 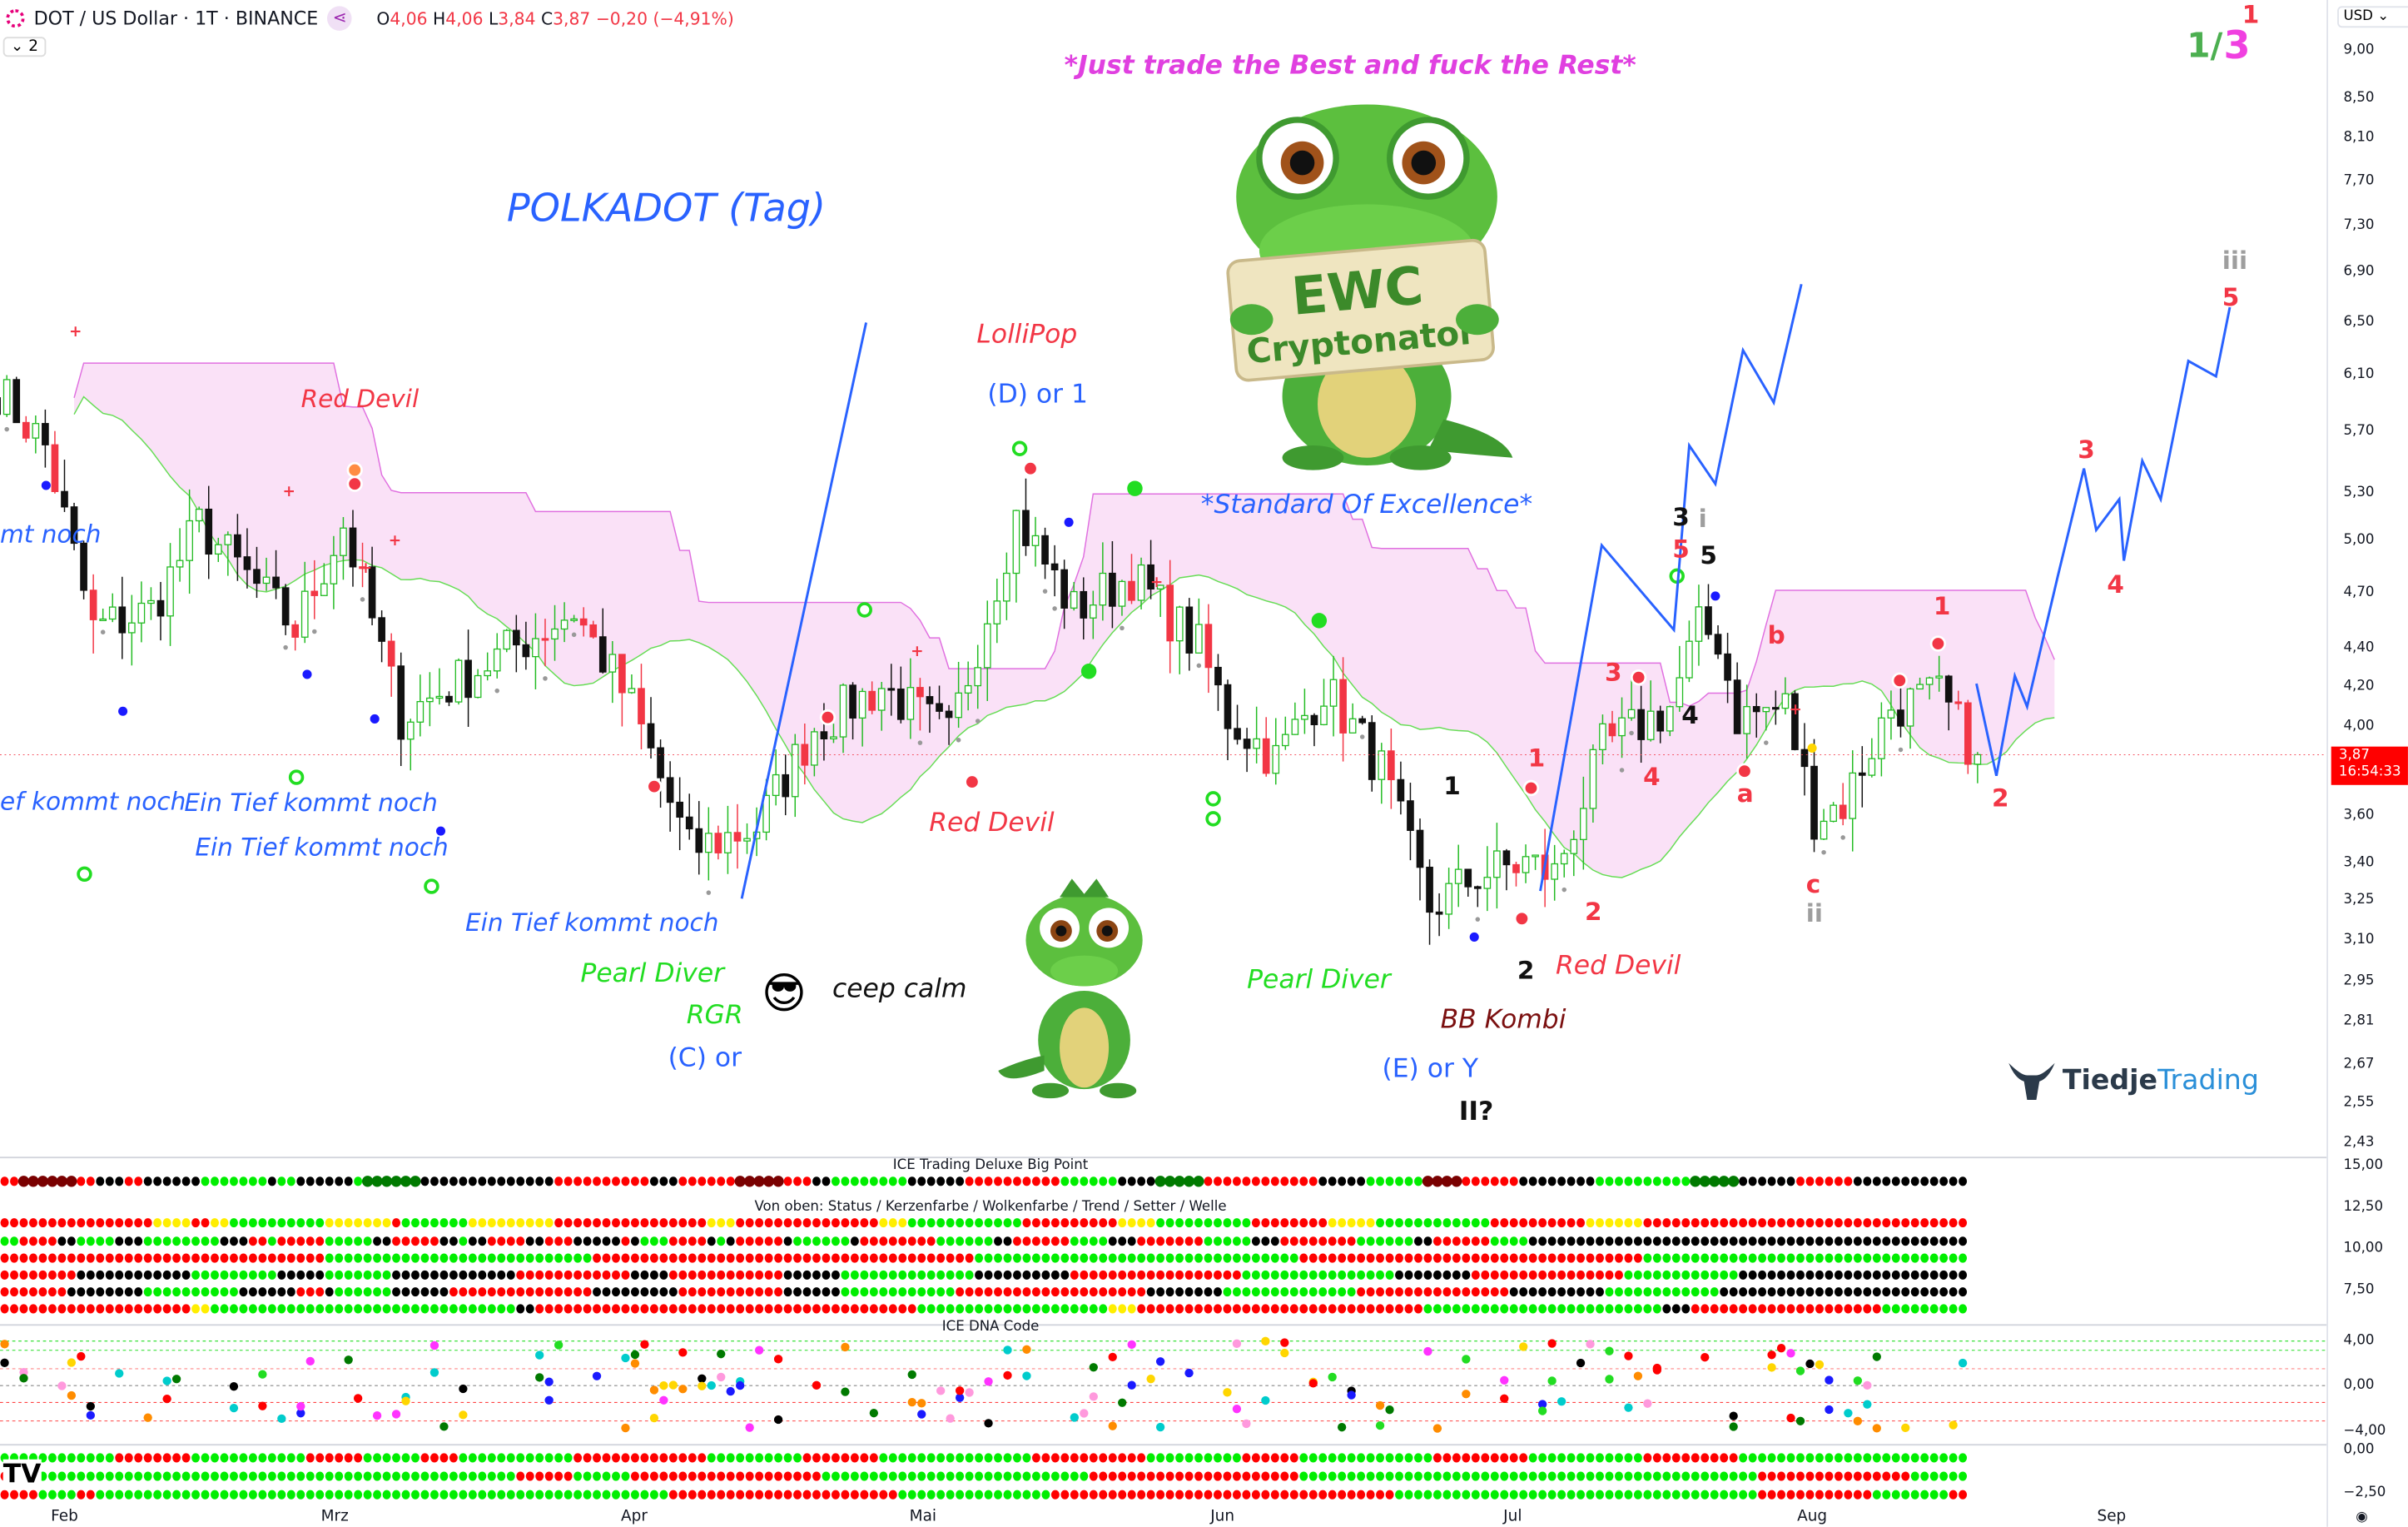 I want to click on price-tick: 2,43, so click(x=2359, y=1143).